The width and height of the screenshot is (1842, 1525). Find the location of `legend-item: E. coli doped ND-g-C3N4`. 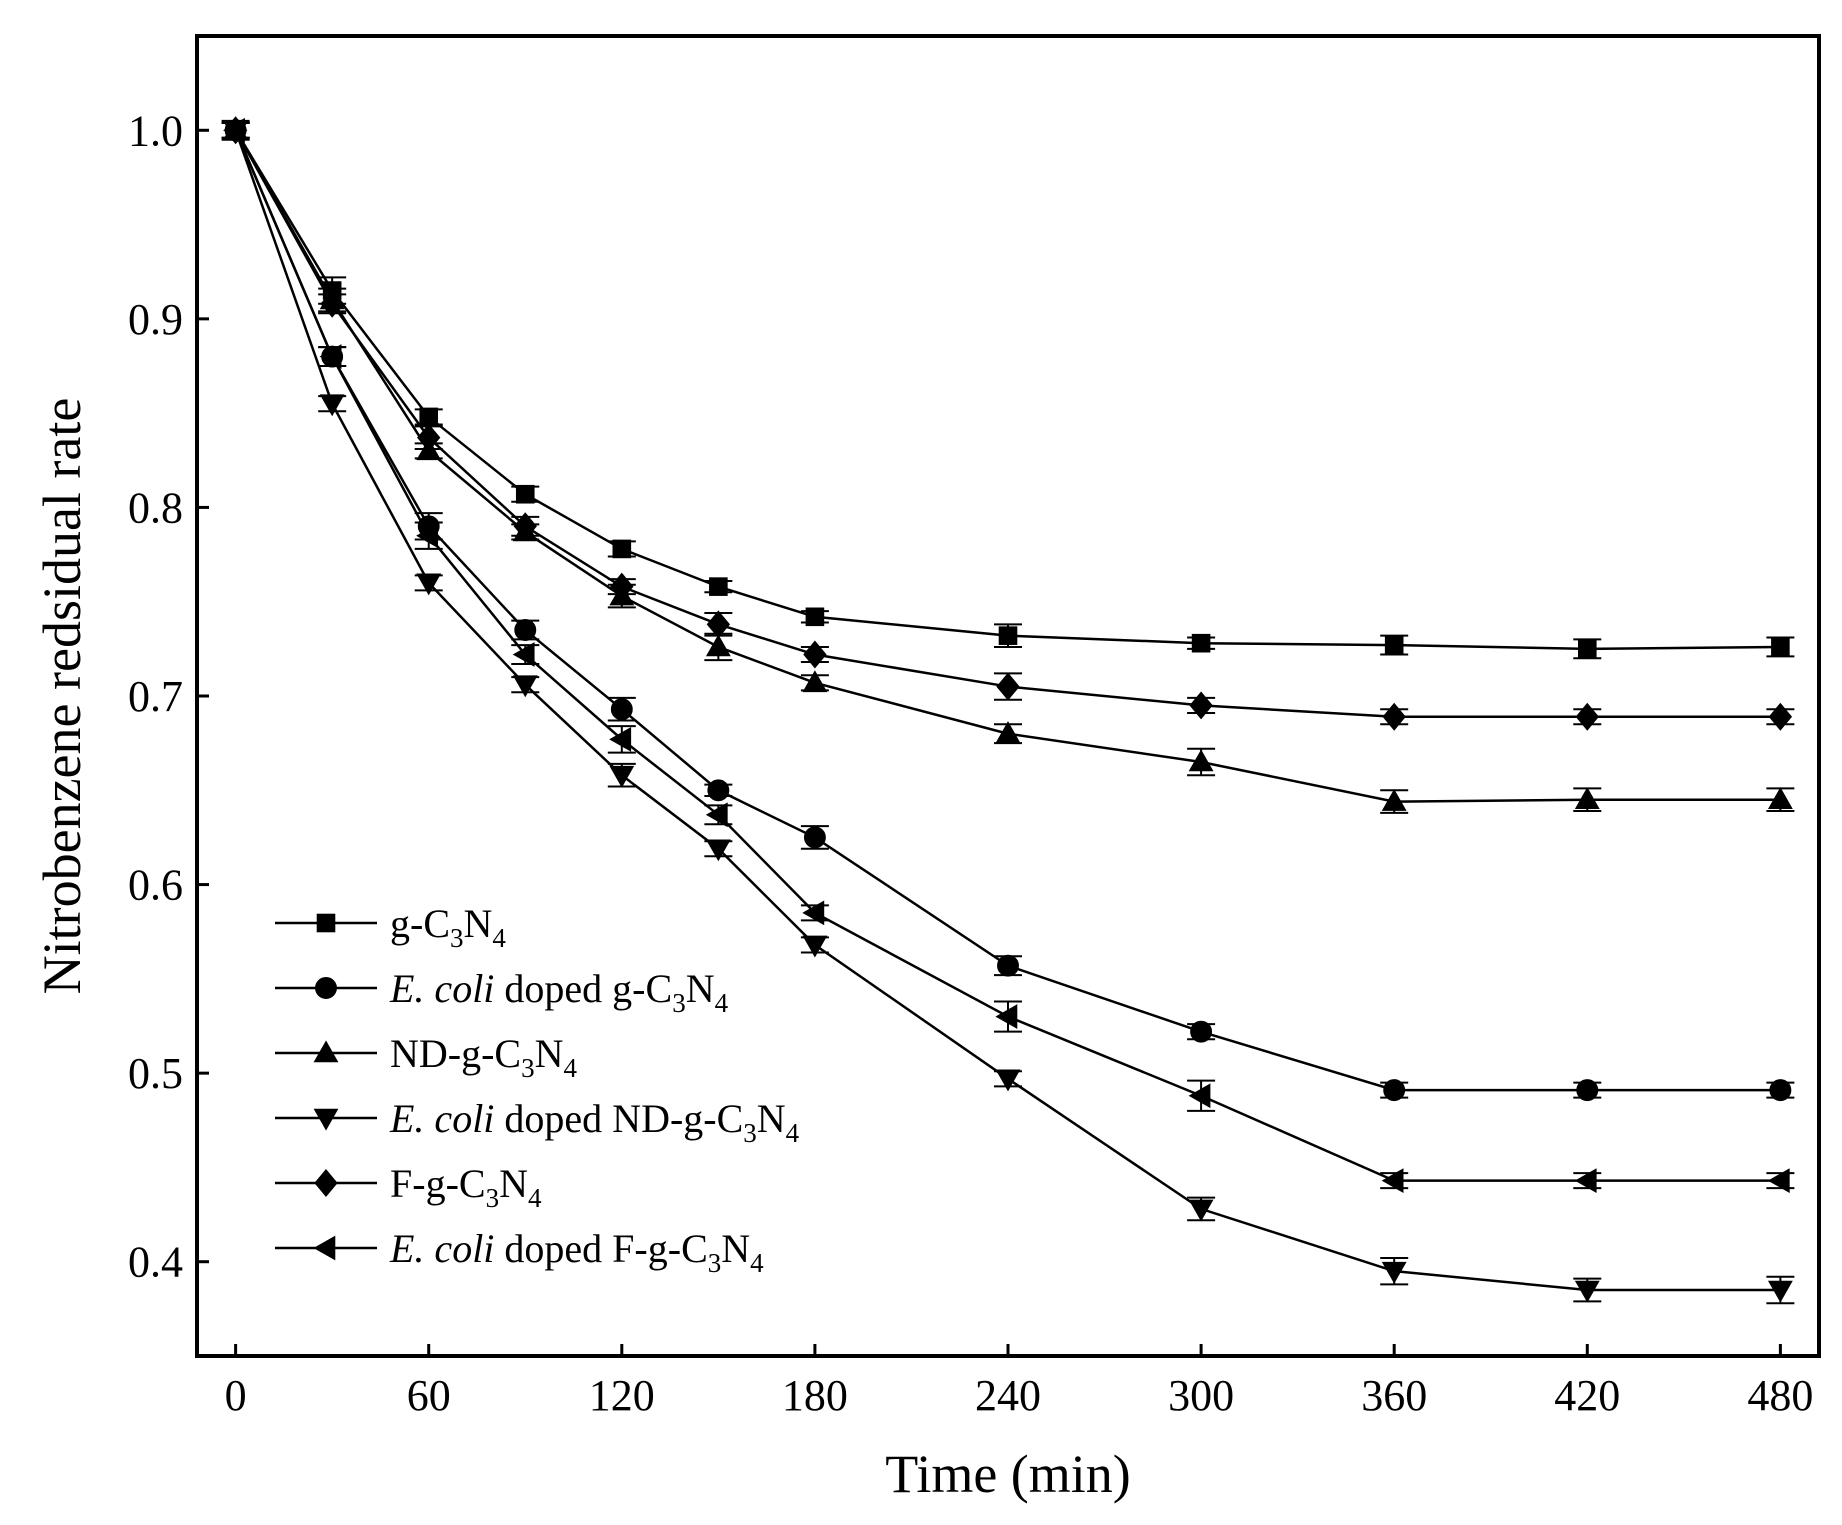

legend-item: E. coli doped ND-g-C3N4 is located at coordinates (537, 1122).